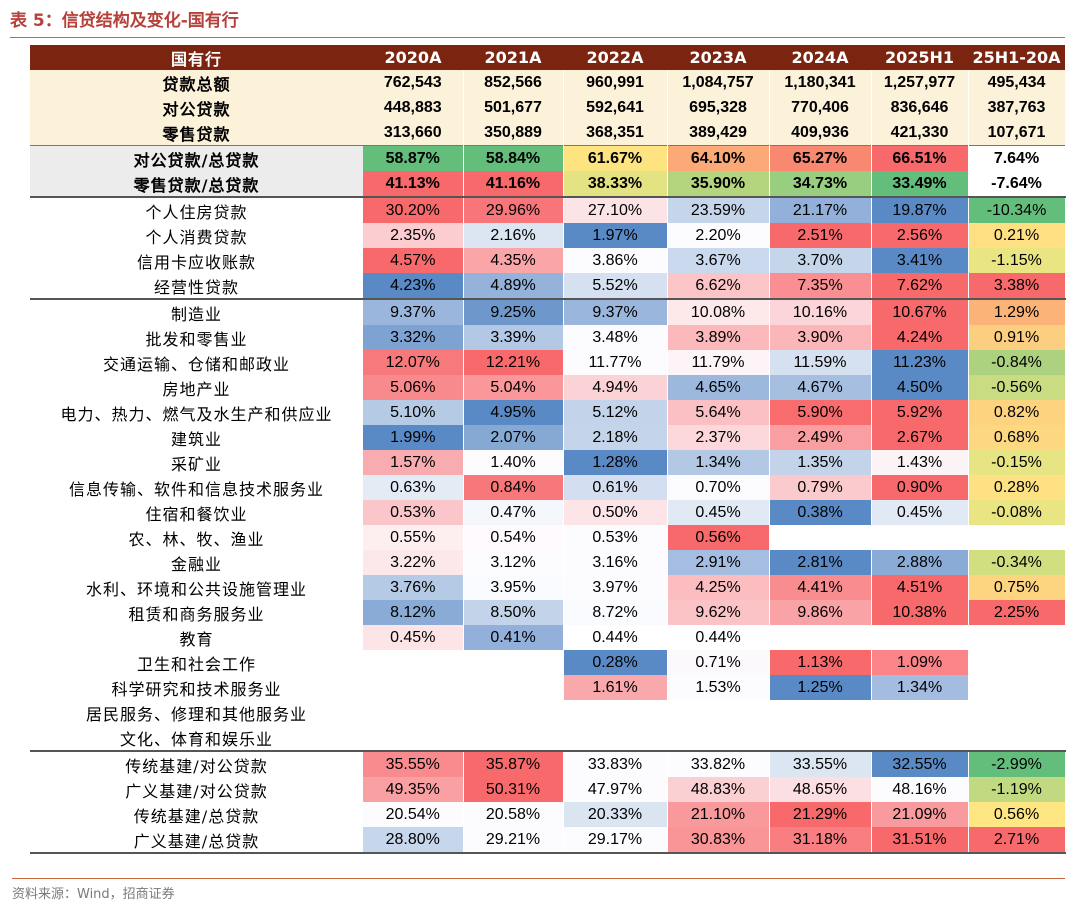 The image size is (1080, 913). What do you see at coordinates (513, 209) in the screenshot?
I see `table-cell: 29.96%` at bounding box center [513, 209].